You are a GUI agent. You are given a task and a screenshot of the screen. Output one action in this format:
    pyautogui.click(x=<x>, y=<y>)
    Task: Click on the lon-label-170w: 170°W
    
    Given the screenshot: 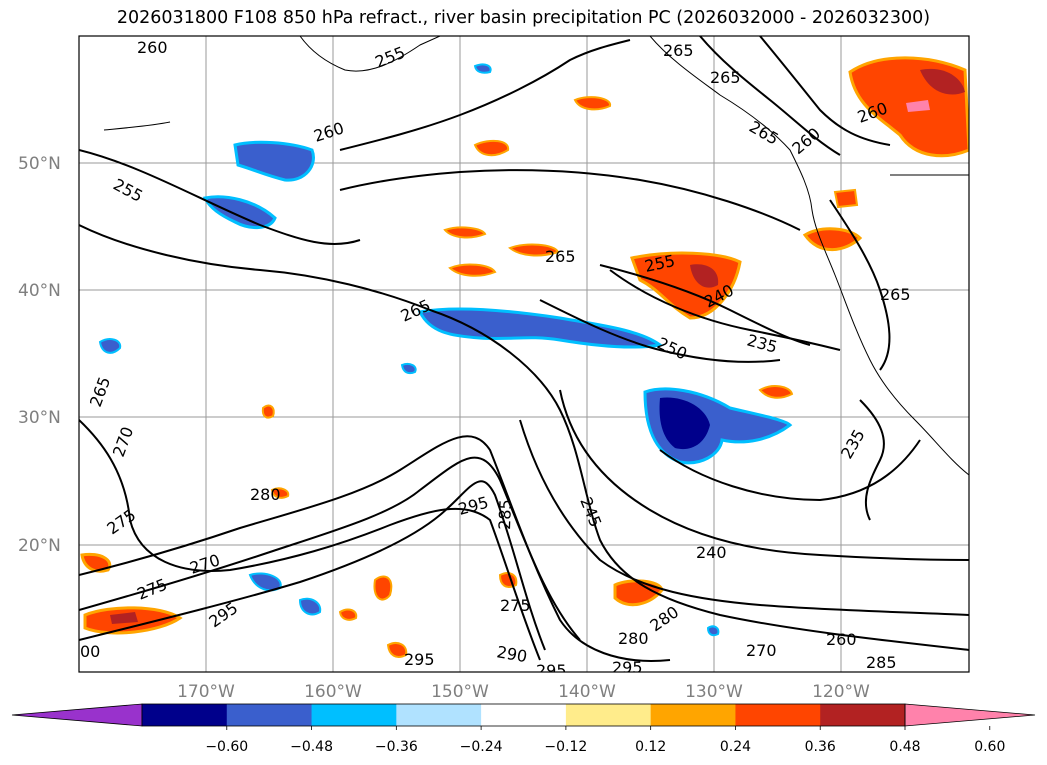 What is the action you would take?
    pyautogui.click(x=206, y=692)
    